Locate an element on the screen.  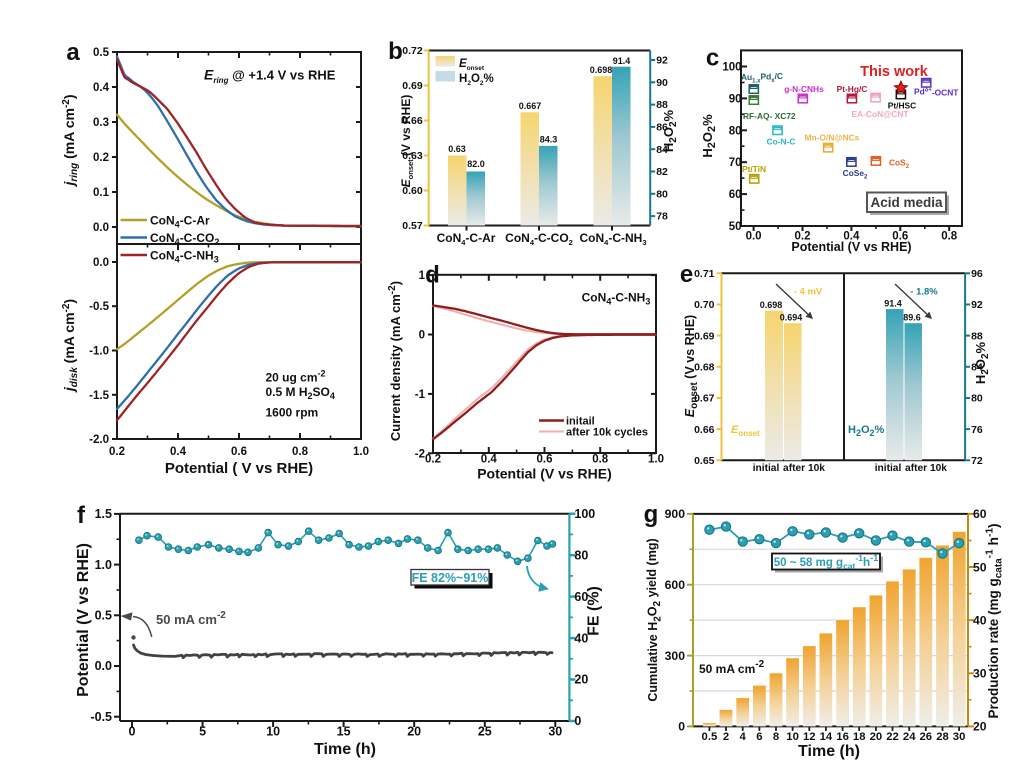
svg-text: -2 is located at coordinates (420, 454).